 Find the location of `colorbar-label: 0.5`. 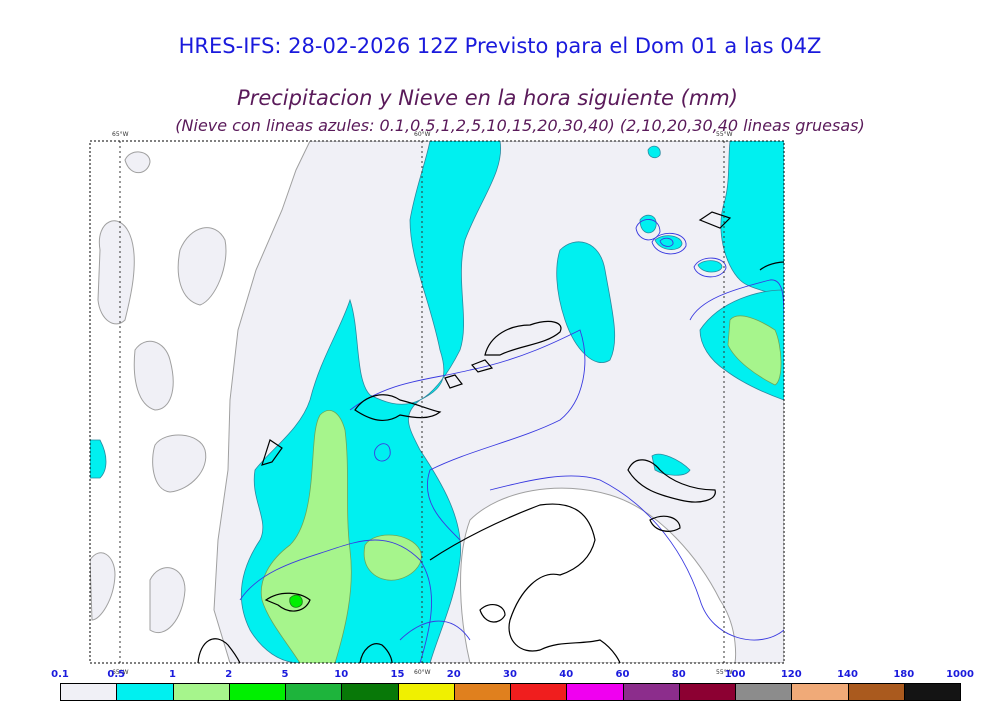

colorbar-label: 0.5 is located at coordinates (116, 674).